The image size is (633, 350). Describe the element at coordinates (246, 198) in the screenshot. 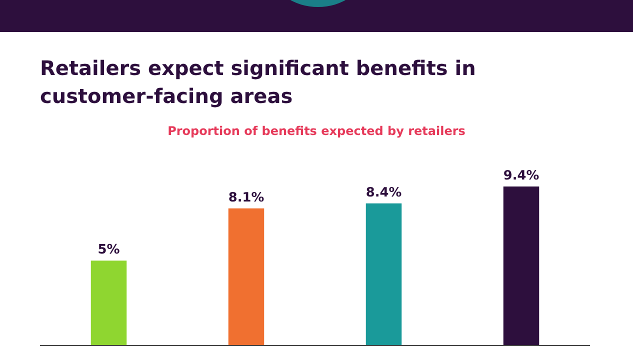

I see `data-label: 8.1%` at that location.